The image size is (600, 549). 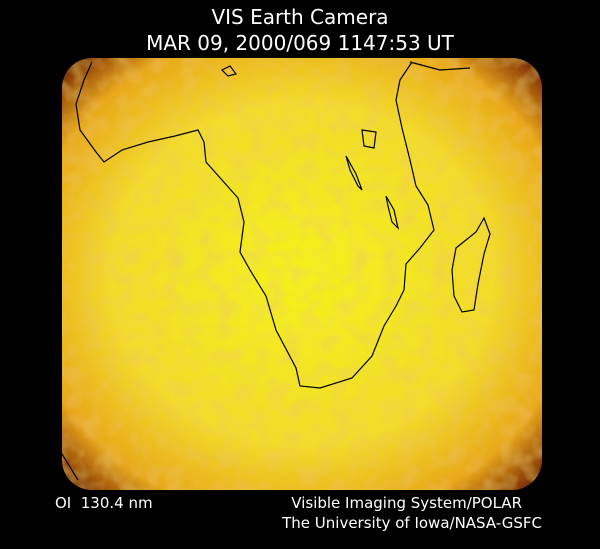 What do you see at coordinates (406, 503) in the screenshot?
I see `credit-line: Visible Imaging System/POLAR` at bounding box center [406, 503].